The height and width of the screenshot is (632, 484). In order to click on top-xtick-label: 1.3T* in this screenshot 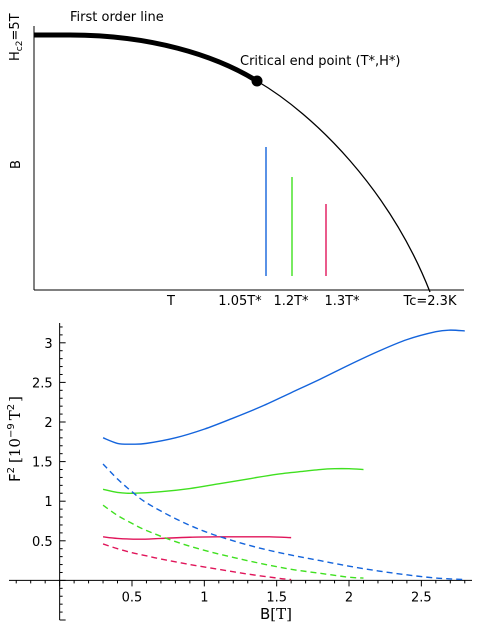, I will do `click(342, 301)`.